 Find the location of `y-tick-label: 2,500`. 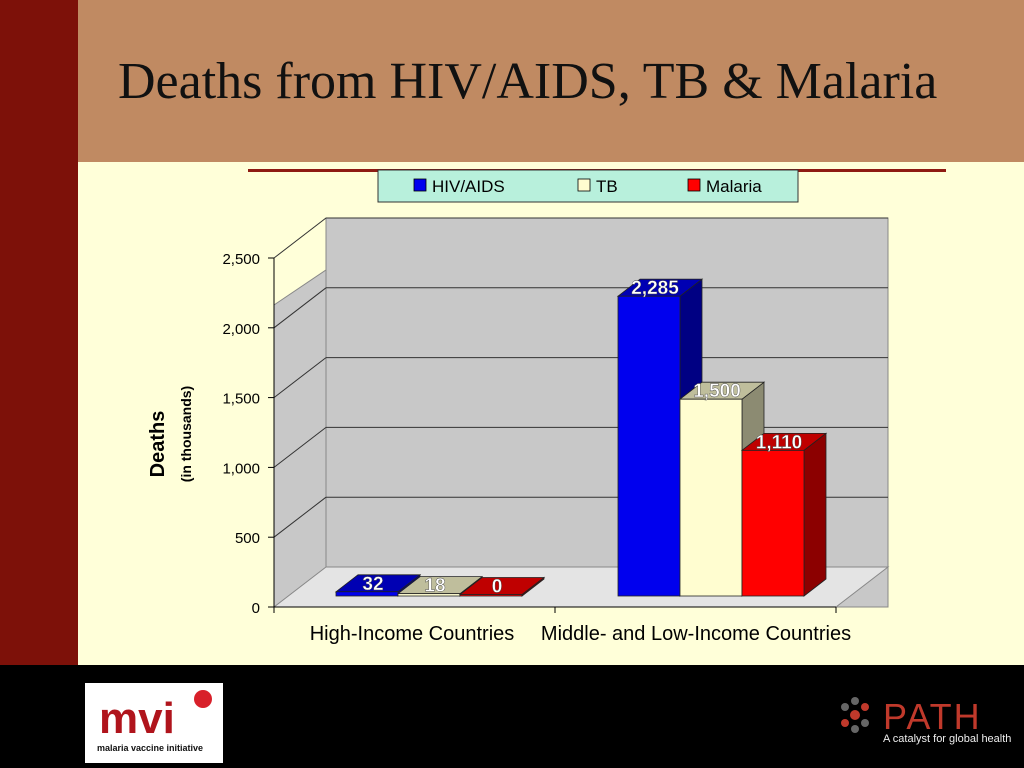

y-tick-label: 2,500 is located at coordinates (241, 259).